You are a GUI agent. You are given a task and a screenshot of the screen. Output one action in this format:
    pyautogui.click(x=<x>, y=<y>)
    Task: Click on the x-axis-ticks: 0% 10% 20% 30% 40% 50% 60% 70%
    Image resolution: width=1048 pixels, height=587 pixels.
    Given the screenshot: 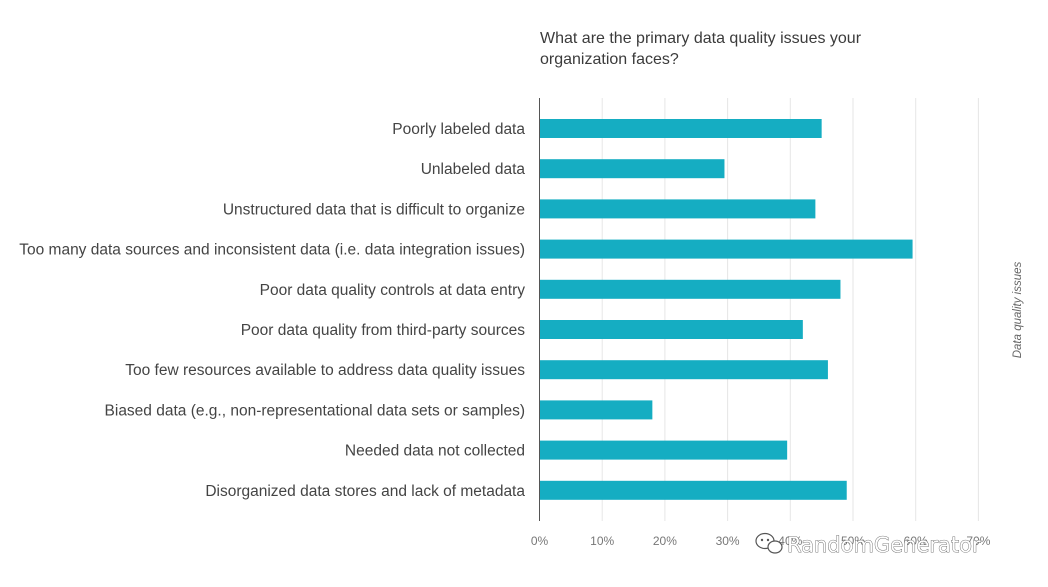 What is the action you would take?
    pyautogui.click(x=761, y=541)
    